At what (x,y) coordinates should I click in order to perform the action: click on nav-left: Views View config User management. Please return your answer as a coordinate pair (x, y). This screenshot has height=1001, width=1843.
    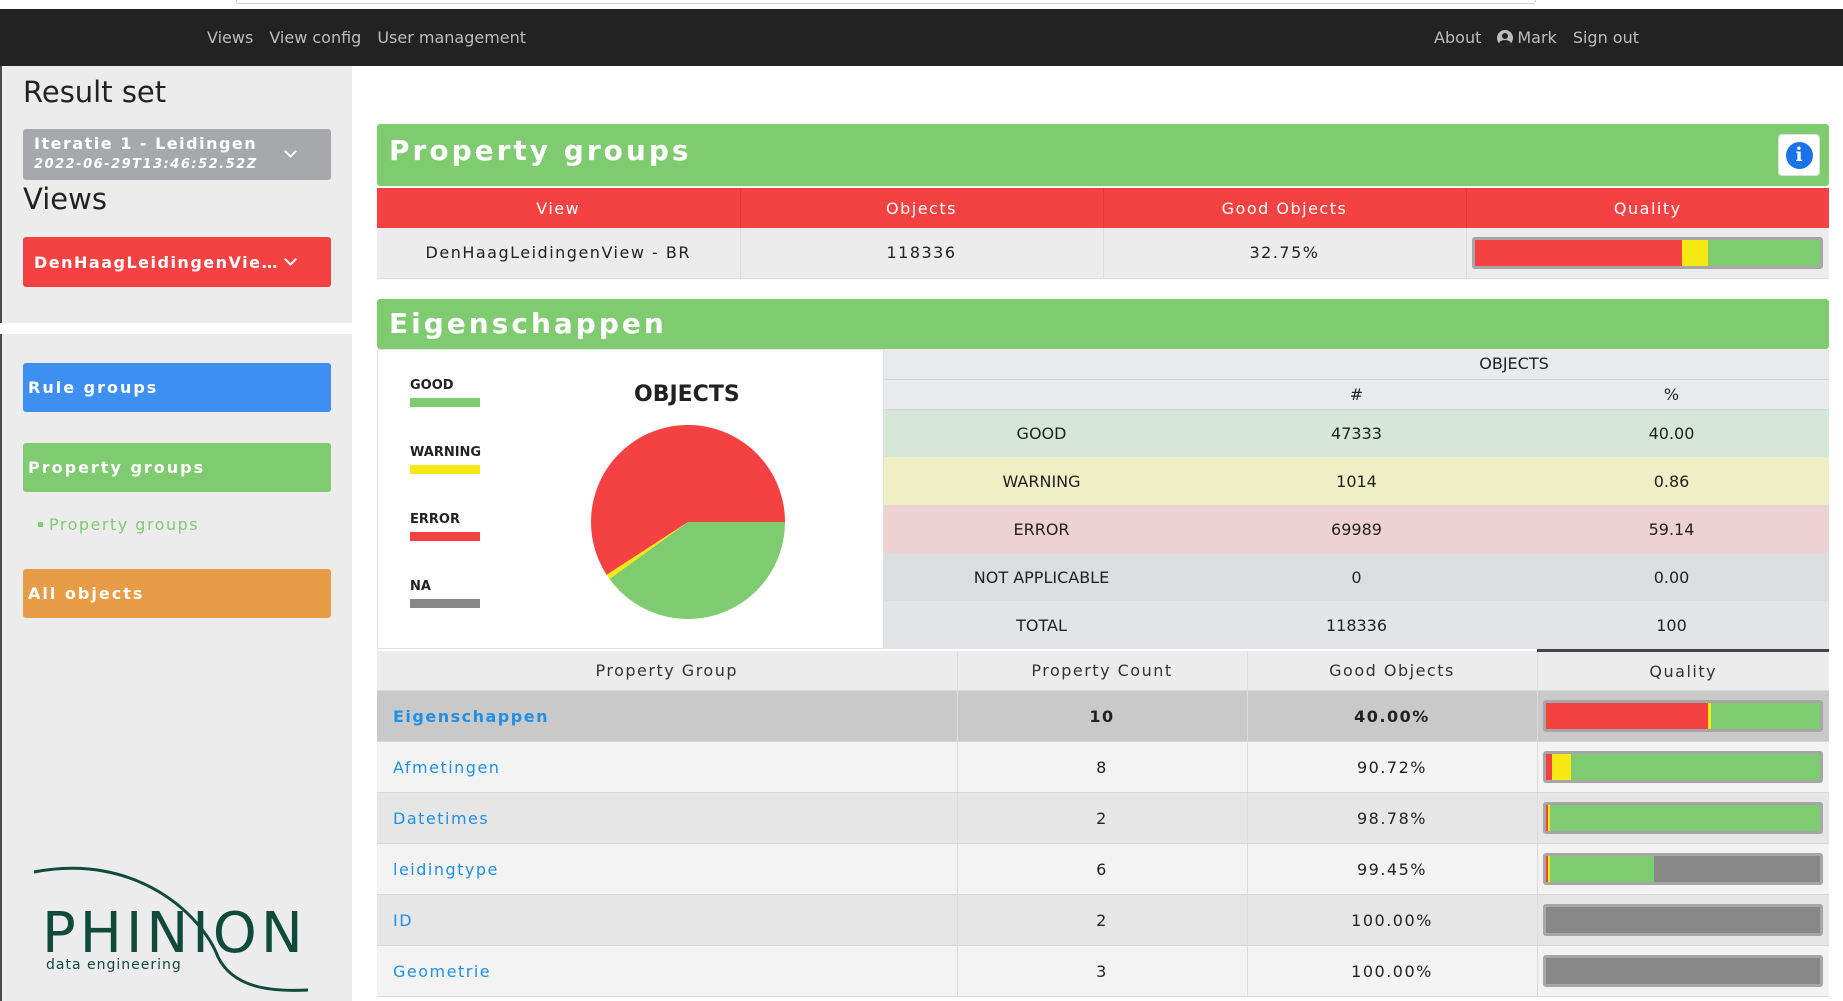
    Looking at the image, I should click on (366, 37).